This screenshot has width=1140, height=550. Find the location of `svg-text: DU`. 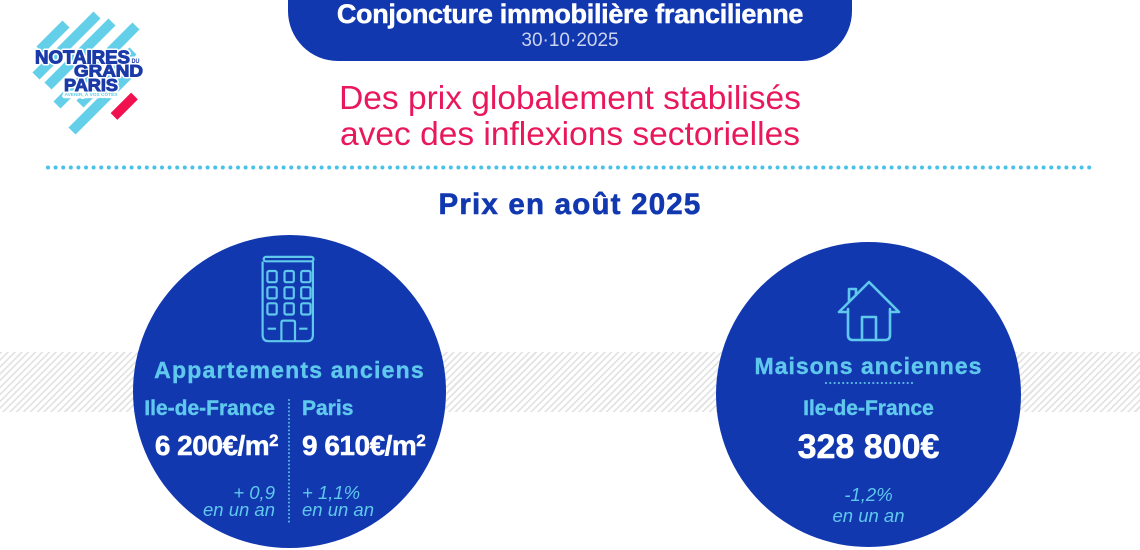

svg-text: DU is located at coordinates (136, 61).